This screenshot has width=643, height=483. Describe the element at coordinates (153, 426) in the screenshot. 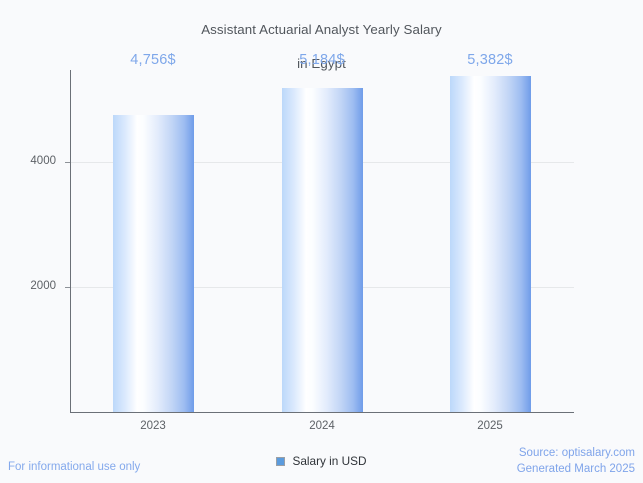

I see `x-axis-tick-label-2023: 2023` at that location.